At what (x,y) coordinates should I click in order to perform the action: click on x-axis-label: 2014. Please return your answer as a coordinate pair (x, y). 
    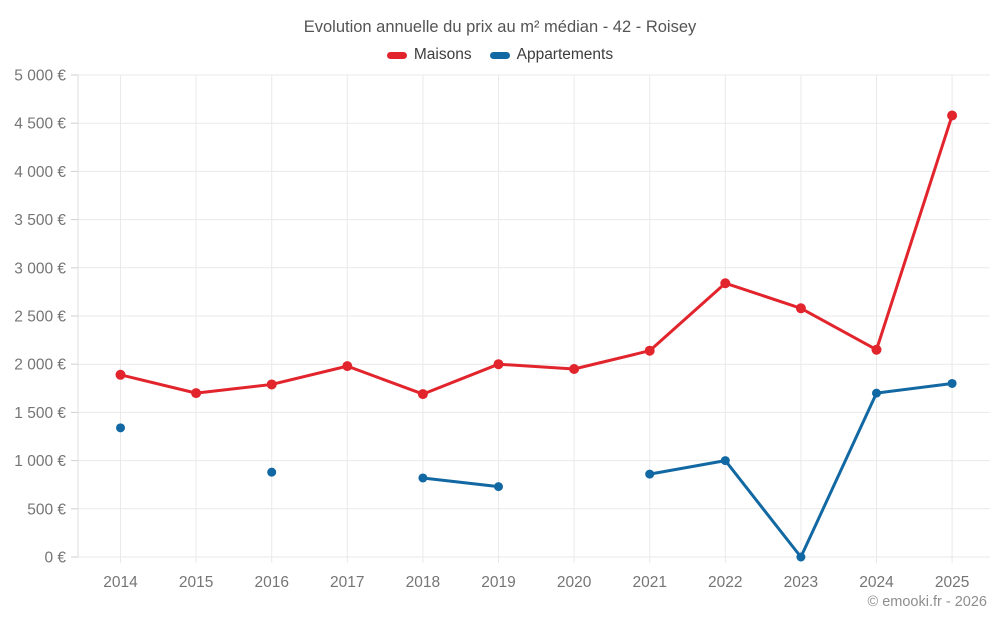
    Looking at the image, I should click on (120, 582).